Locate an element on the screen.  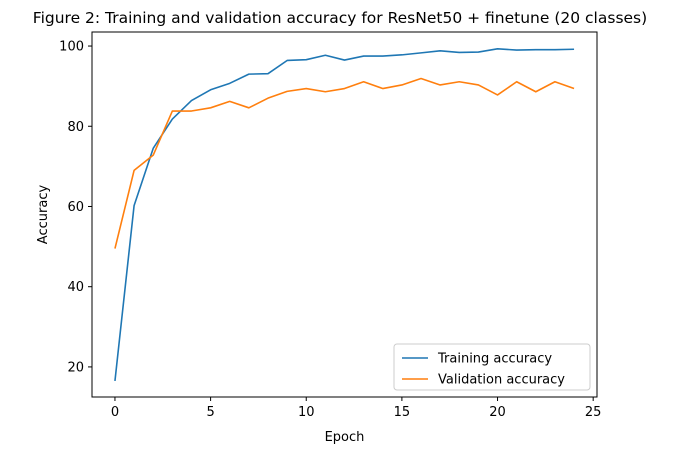
y-axis-ticks: 20 40 60 80 100 is located at coordinates (75, 207).